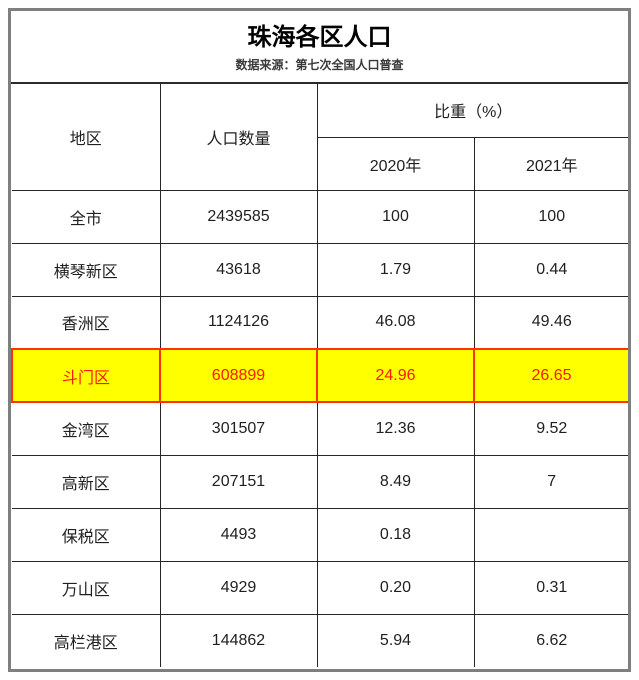  I want to click on share-2020-cell: 1.79, so click(395, 269).